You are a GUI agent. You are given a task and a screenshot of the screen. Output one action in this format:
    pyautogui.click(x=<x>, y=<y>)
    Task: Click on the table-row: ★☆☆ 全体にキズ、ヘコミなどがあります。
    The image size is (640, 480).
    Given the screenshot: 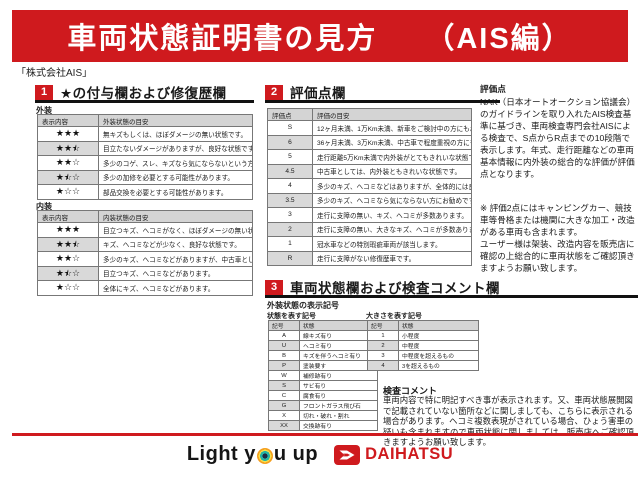 What is the action you would take?
    pyautogui.click(x=145, y=288)
    